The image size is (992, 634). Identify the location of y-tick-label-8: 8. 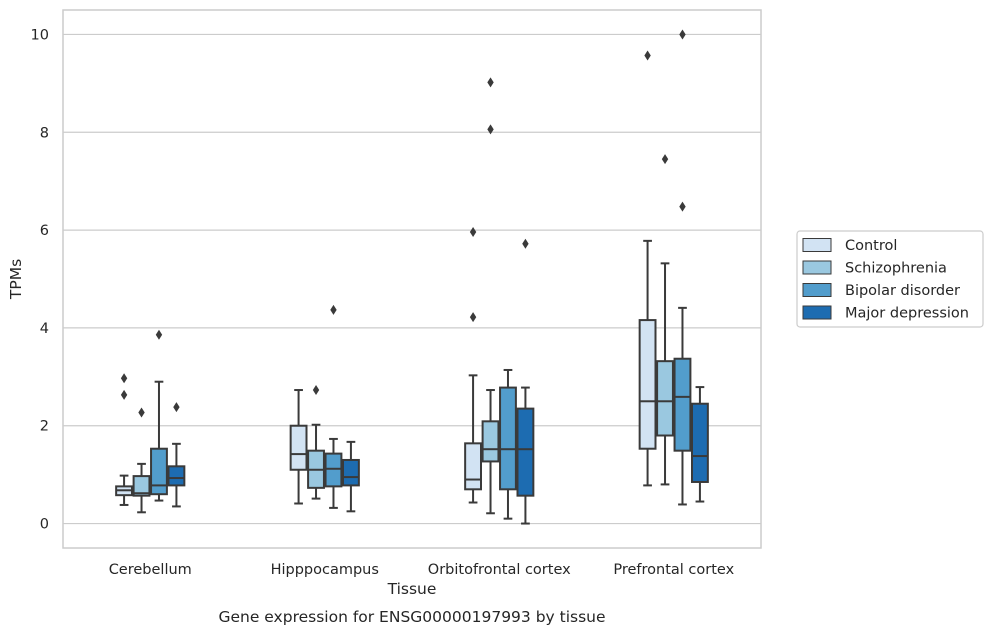
(44, 133).